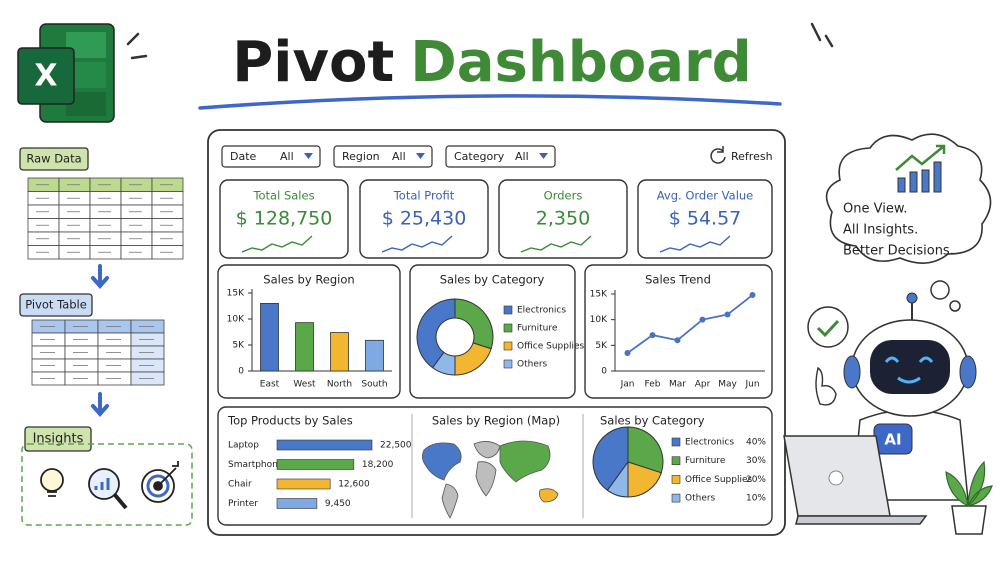 This screenshot has height=563, width=1000. I want to click on raw-data-tag, so click(54, 159).